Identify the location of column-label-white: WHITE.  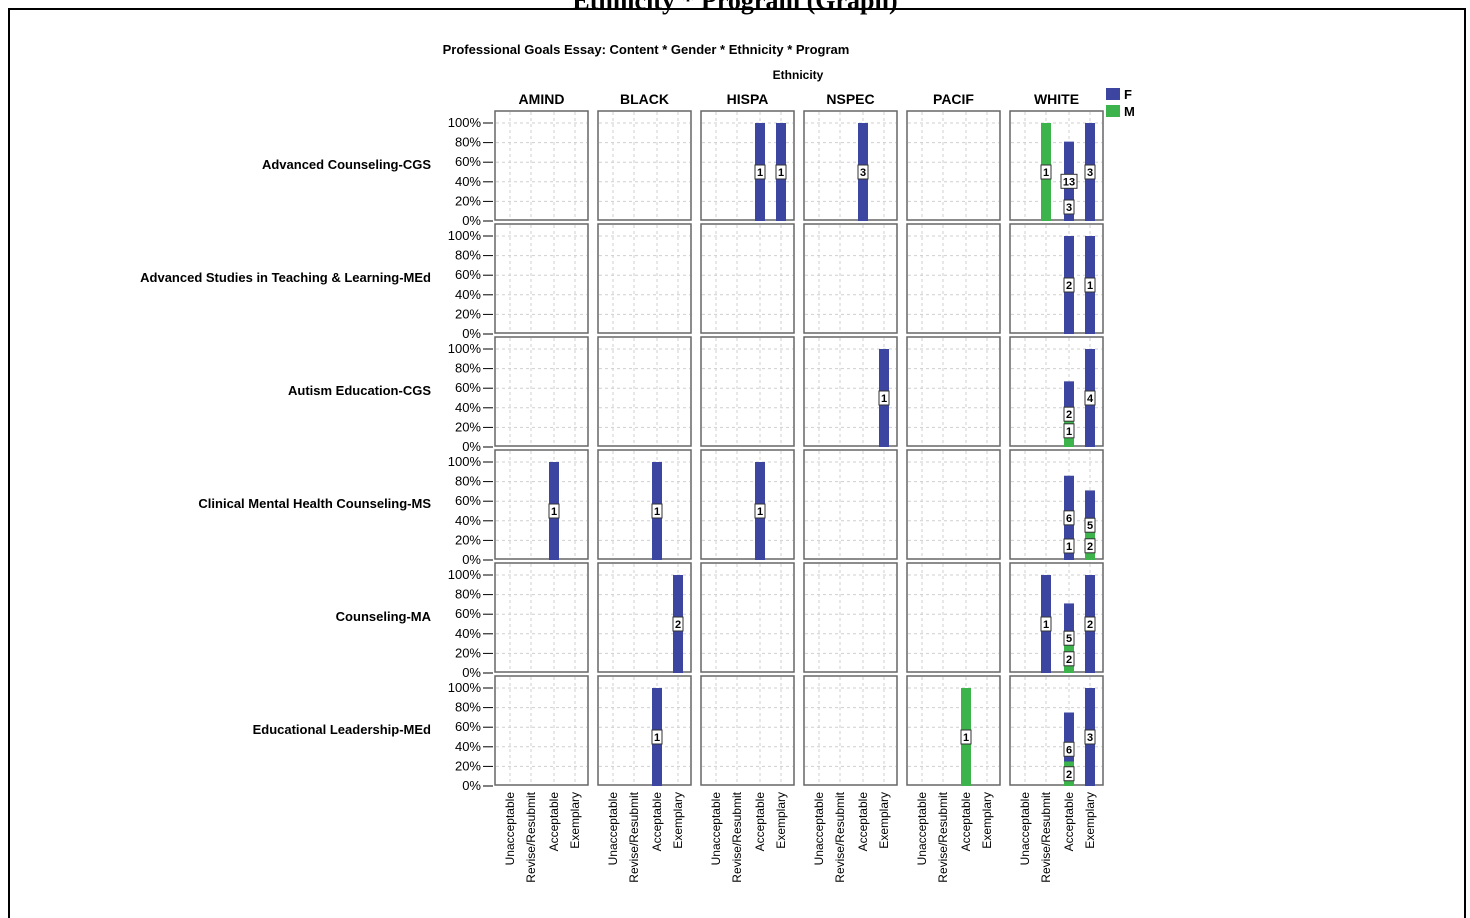
(1056, 99).